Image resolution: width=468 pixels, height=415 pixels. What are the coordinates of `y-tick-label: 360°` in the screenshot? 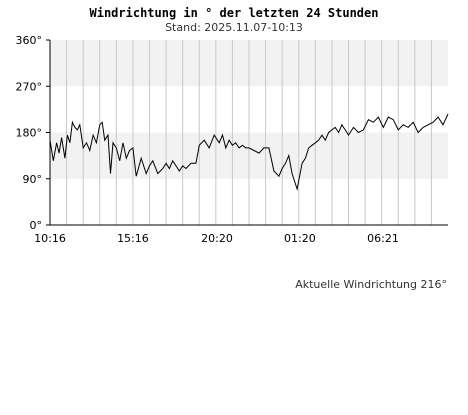 It's located at (29, 40).